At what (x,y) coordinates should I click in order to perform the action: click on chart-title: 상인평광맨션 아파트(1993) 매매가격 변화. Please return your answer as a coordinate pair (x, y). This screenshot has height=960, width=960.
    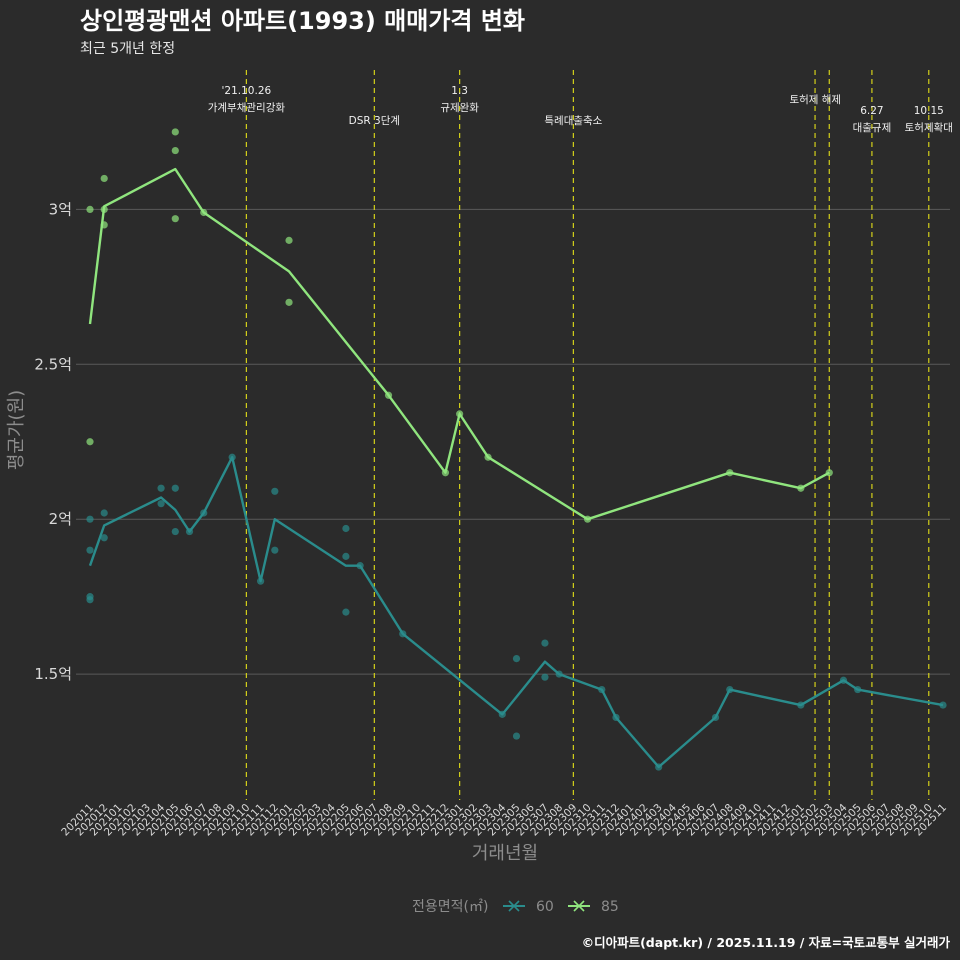
    Looking at the image, I should click on (302, 21).